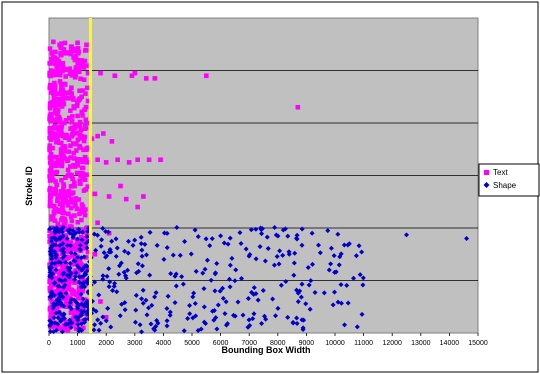  I want to click on x-tick-label: 7000, so click(249, 343).